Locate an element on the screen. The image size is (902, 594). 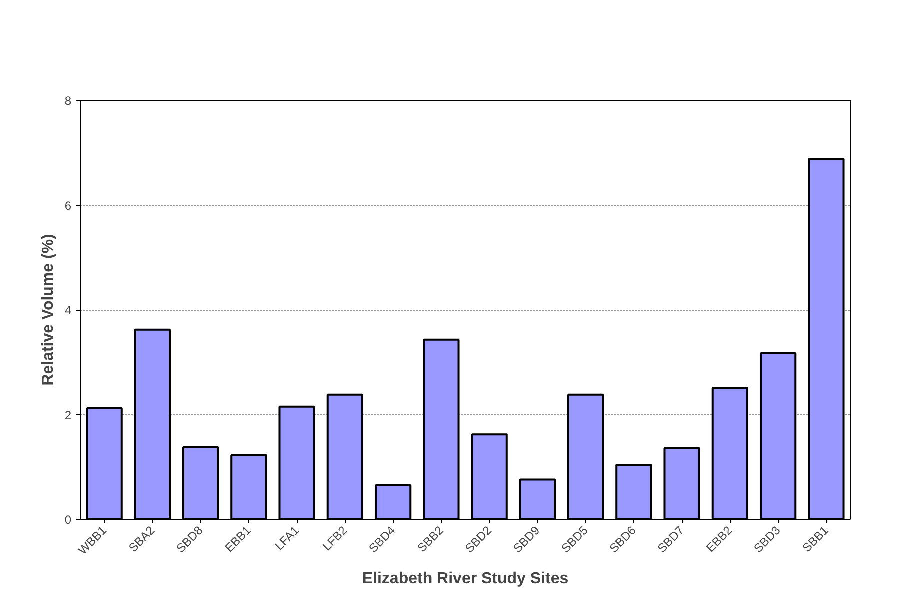
y-tick-label: 0 is located at coordinates (68, 520).